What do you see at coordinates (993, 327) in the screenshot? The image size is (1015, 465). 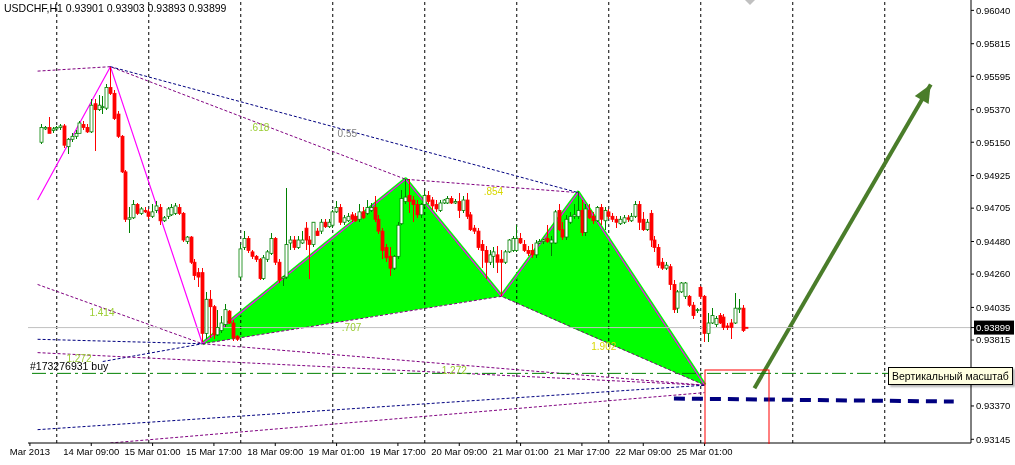 I see `y-tick-label: 0.93899` at bounding box center [993, 327].